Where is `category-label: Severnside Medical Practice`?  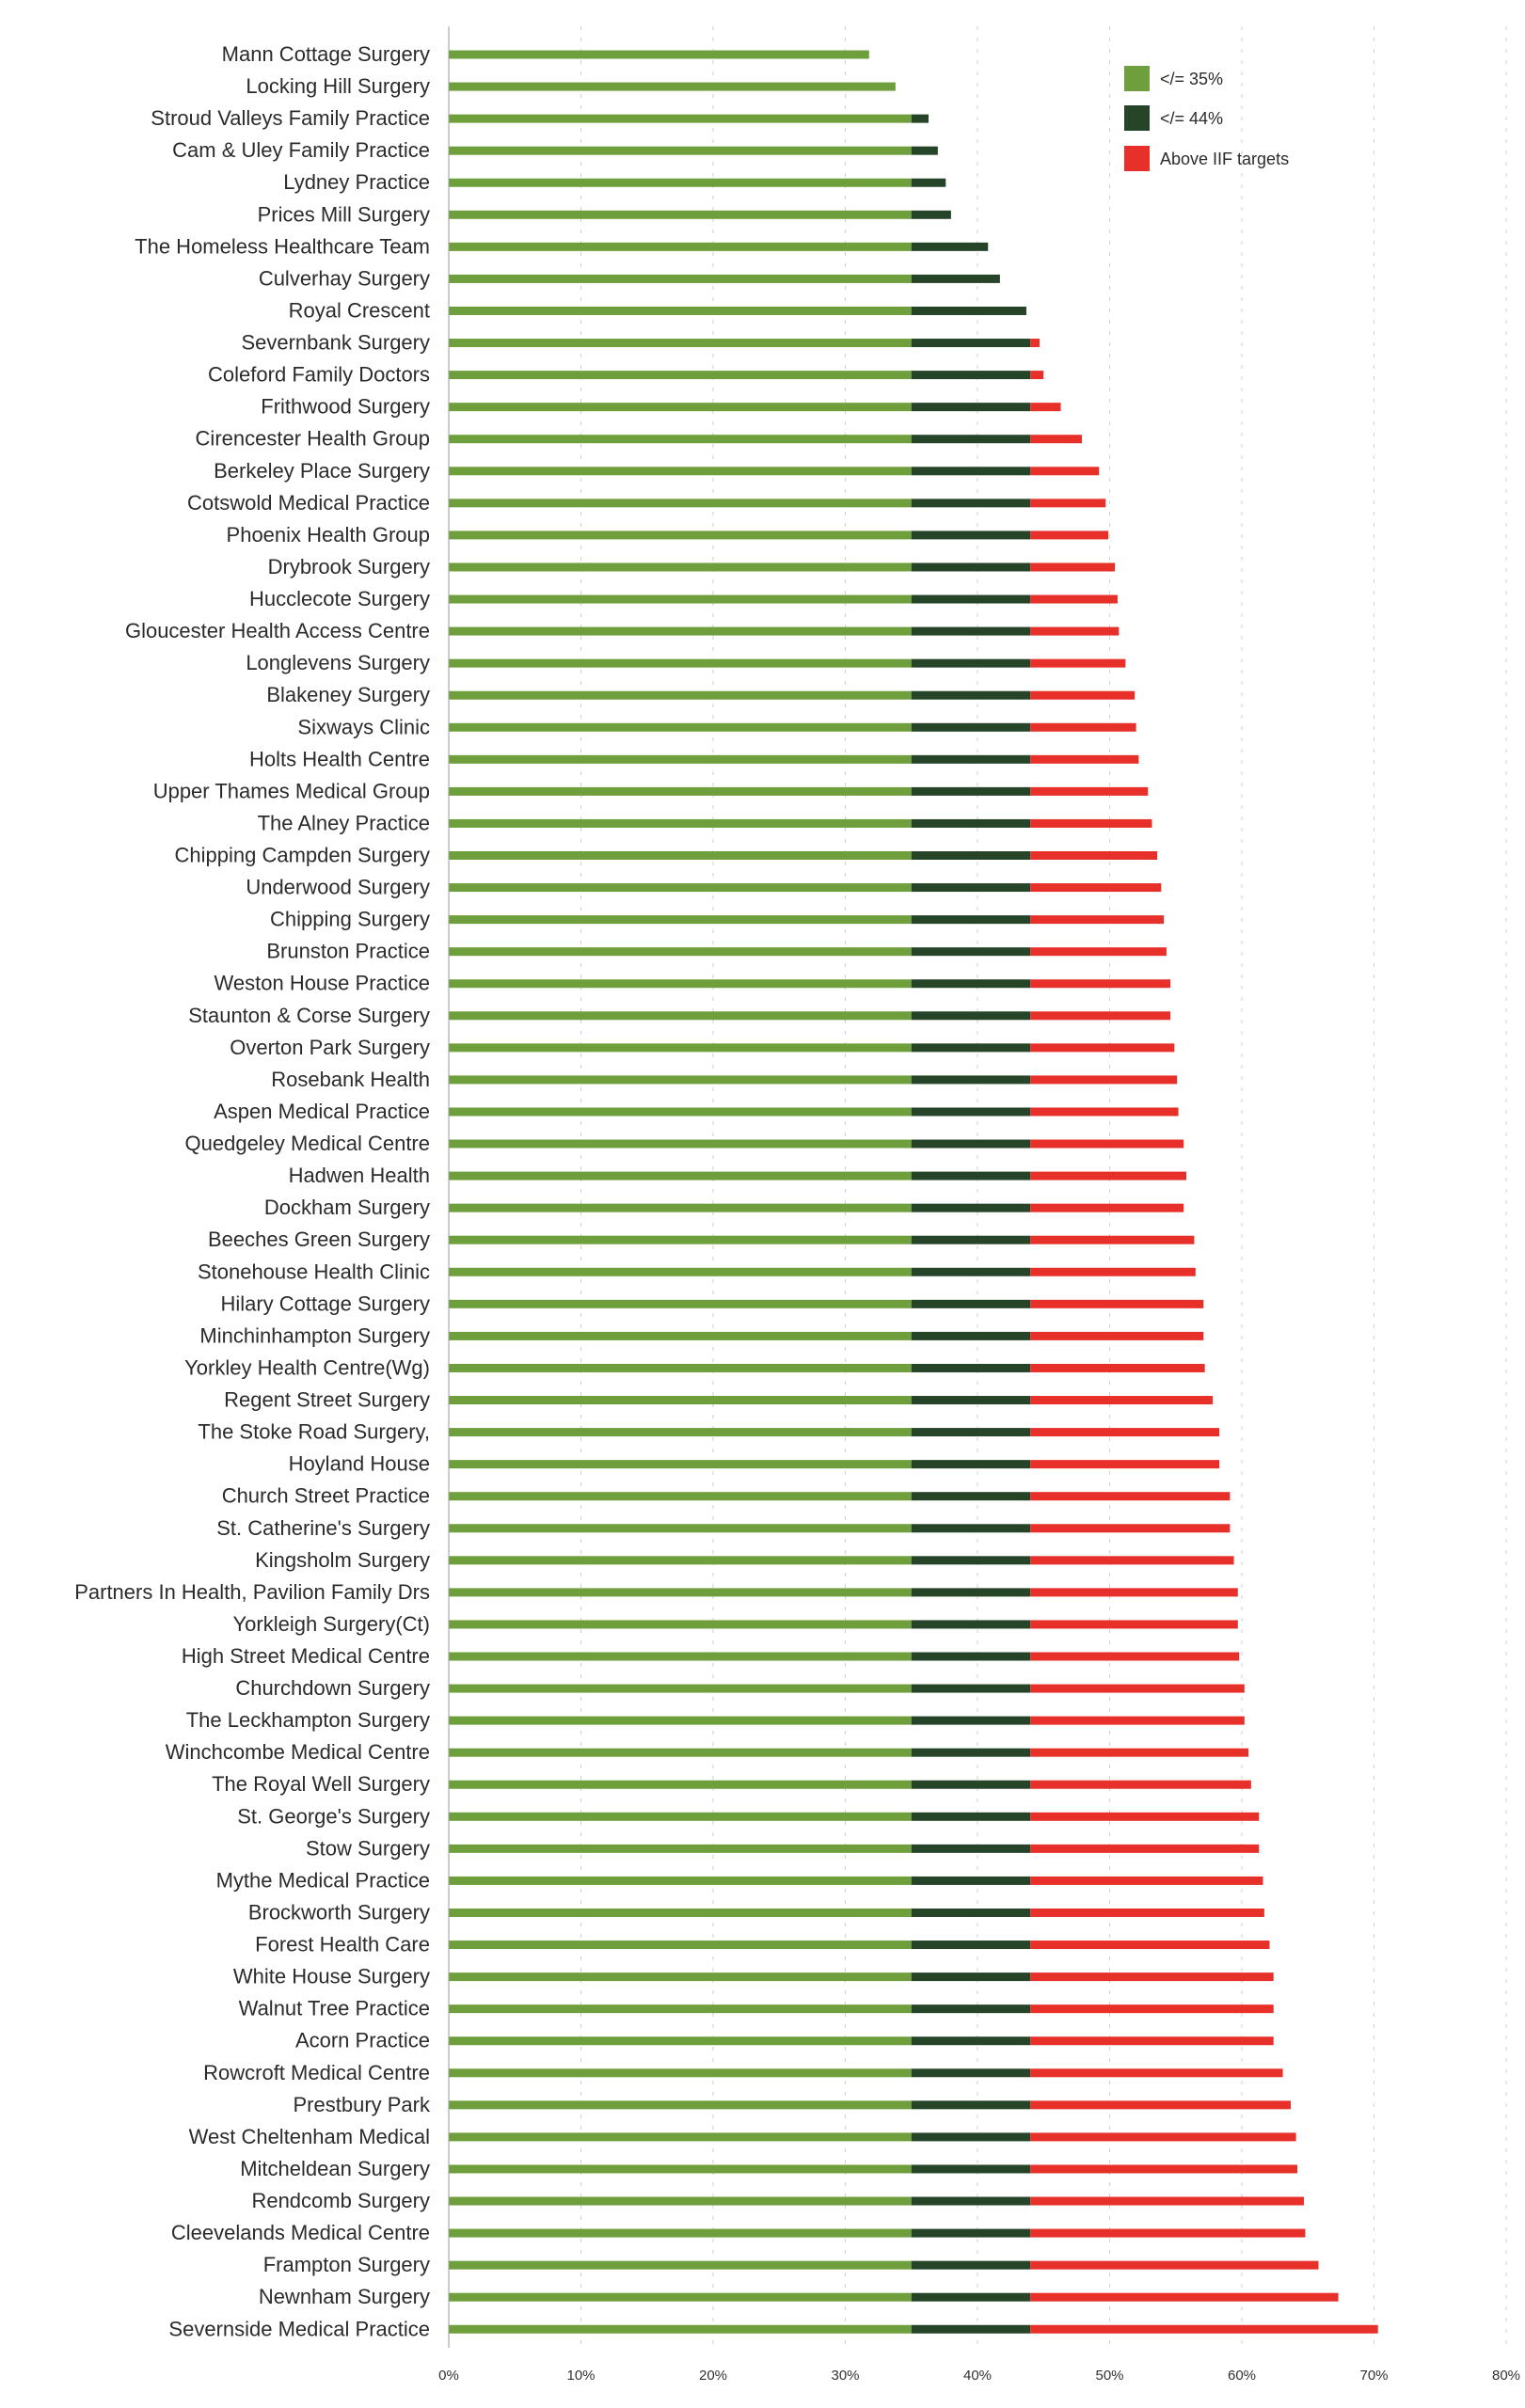 category-label: Severnside Medical Practice is located at coordinates (299, 2328).